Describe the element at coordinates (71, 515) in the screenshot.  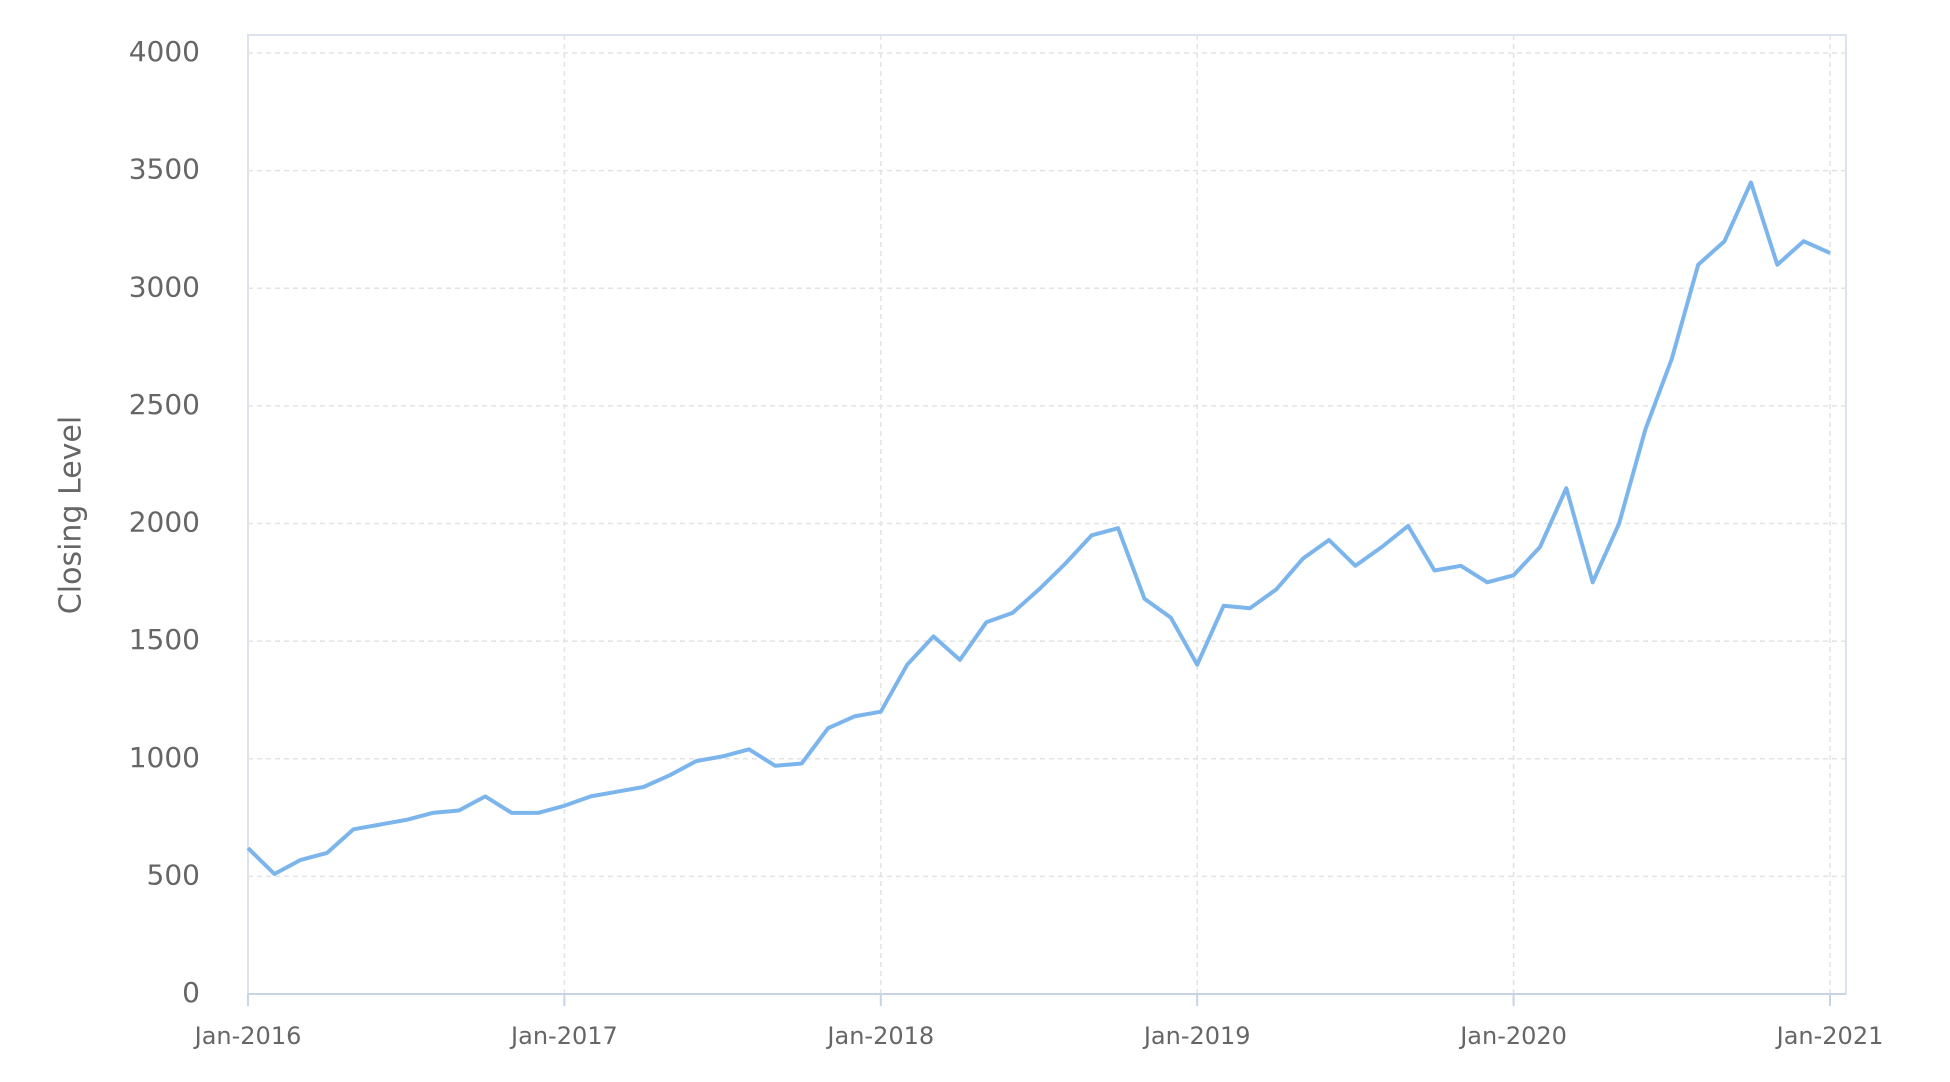
I see `y-axis-title: Closing Level` at that location.